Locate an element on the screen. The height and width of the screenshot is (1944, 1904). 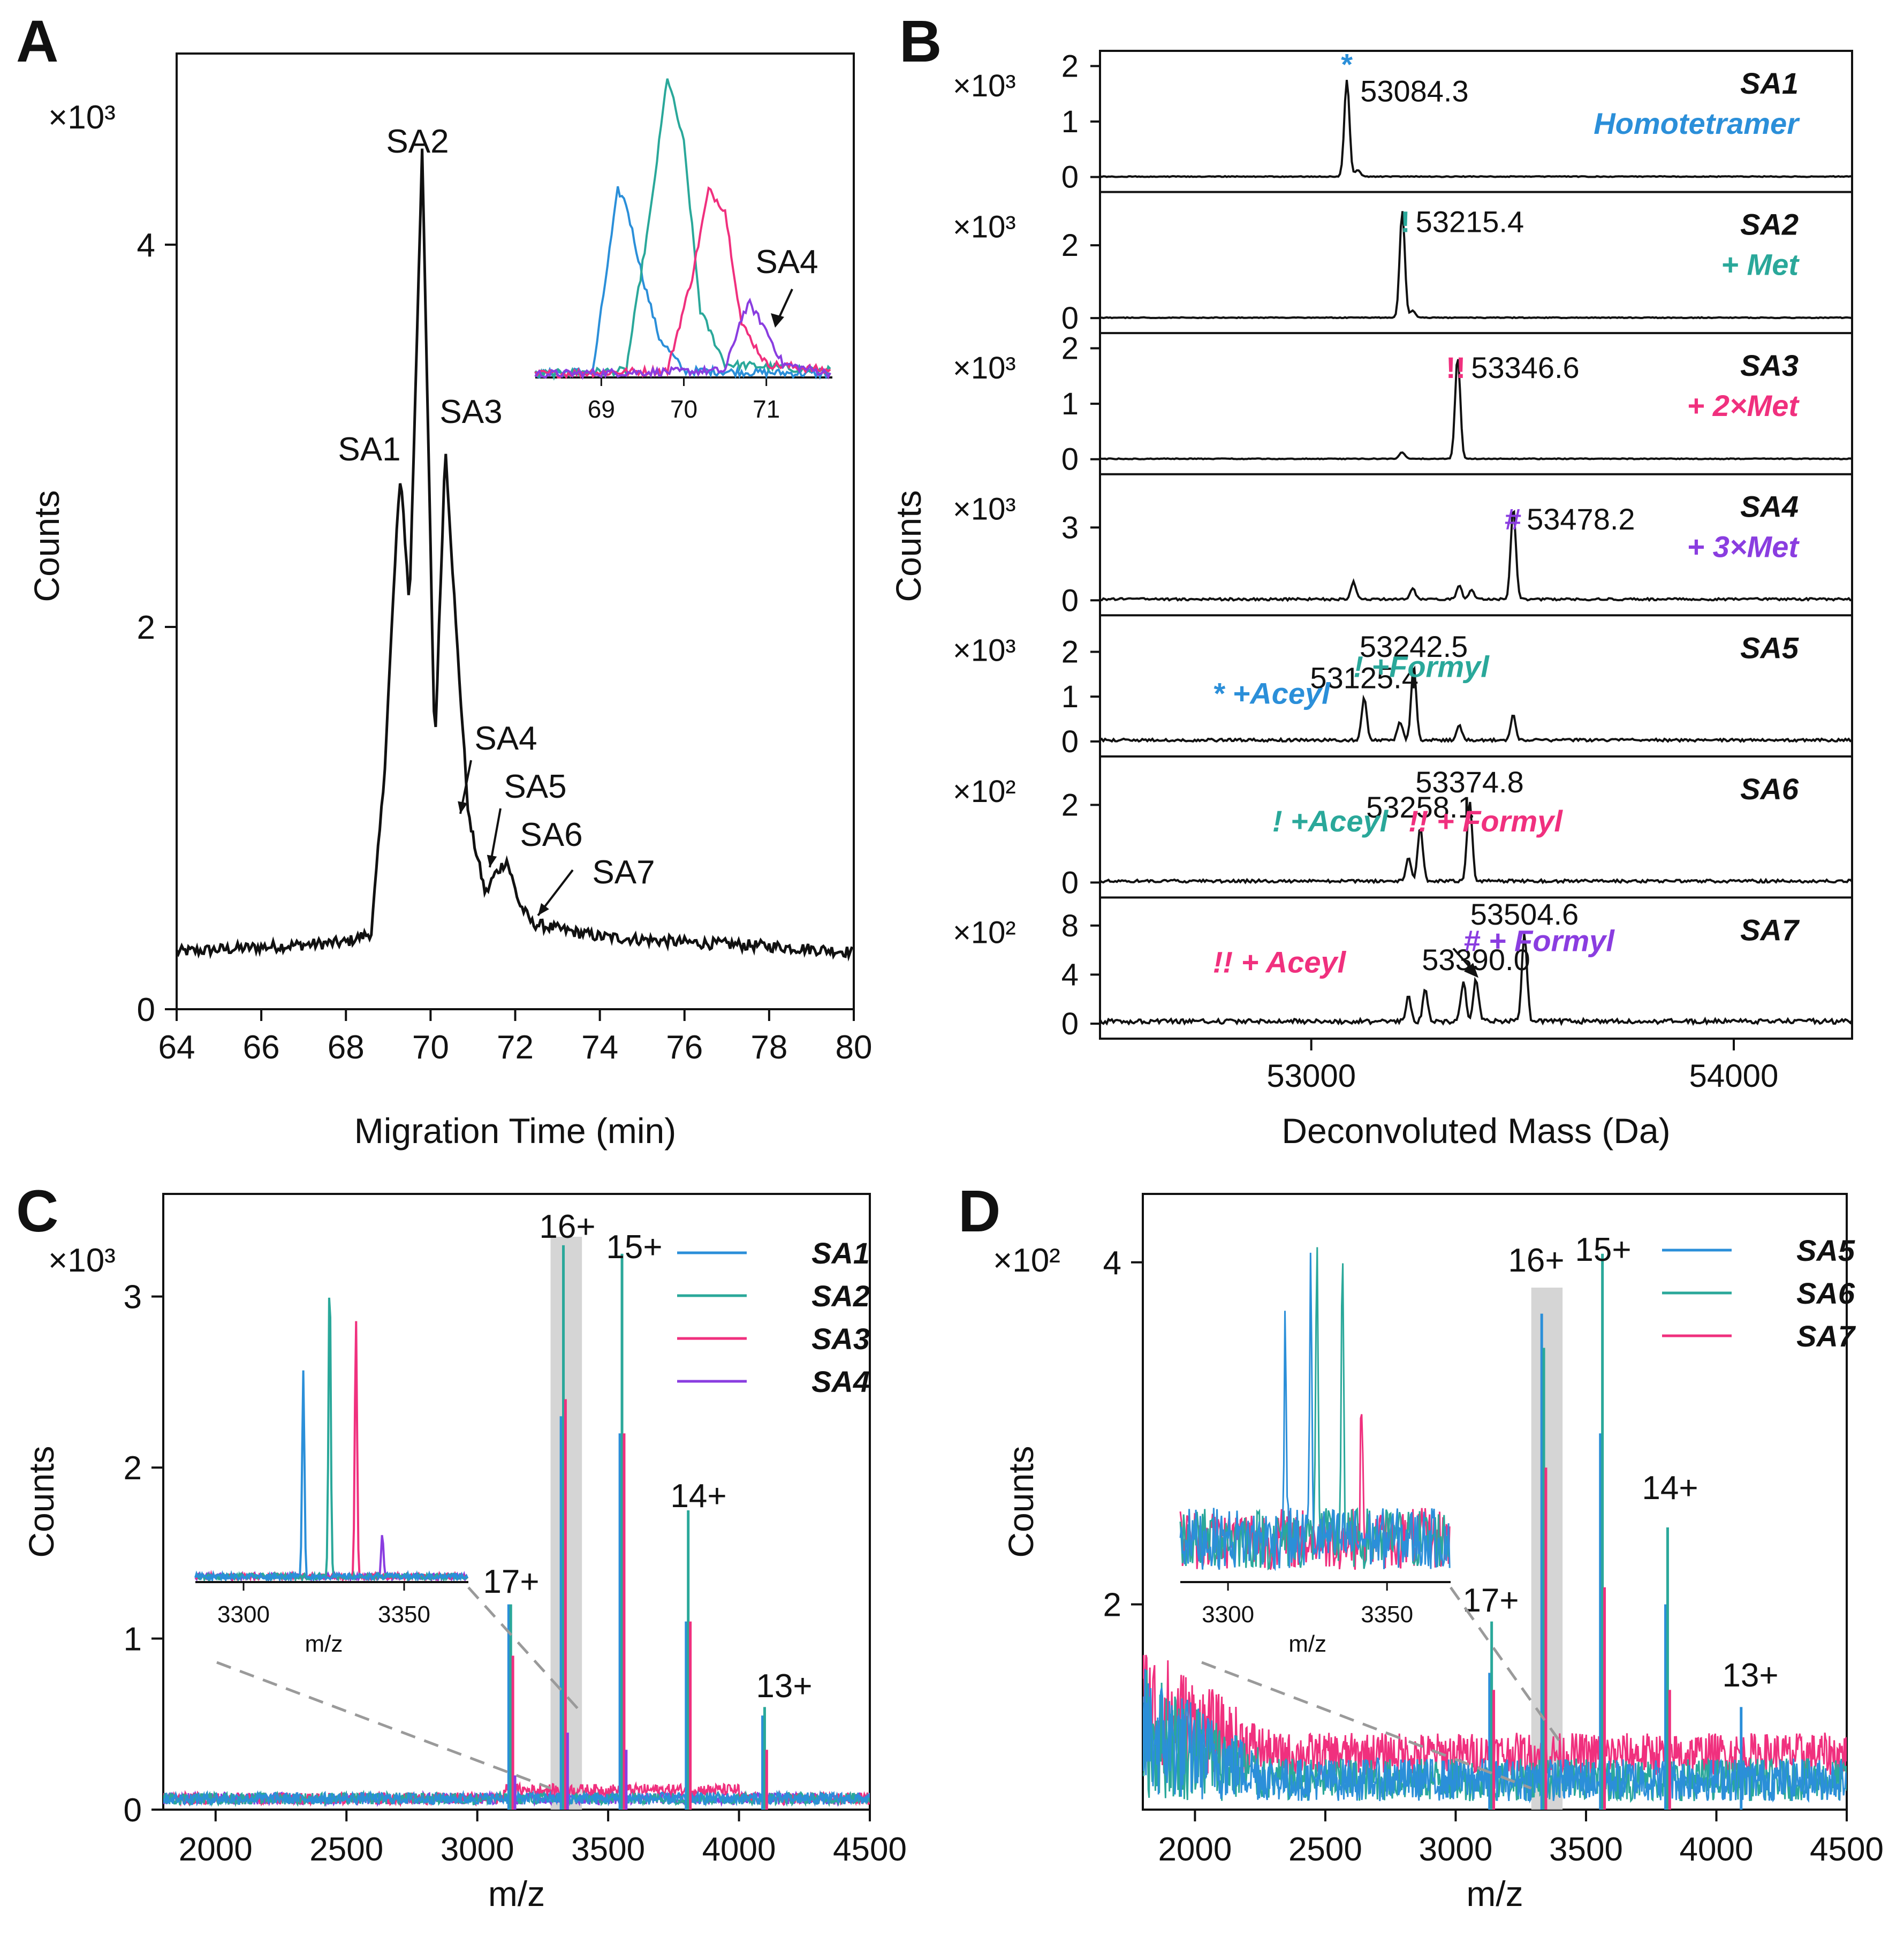
charge-label-16plus: 16+ is located at coordinates (567, 1226).